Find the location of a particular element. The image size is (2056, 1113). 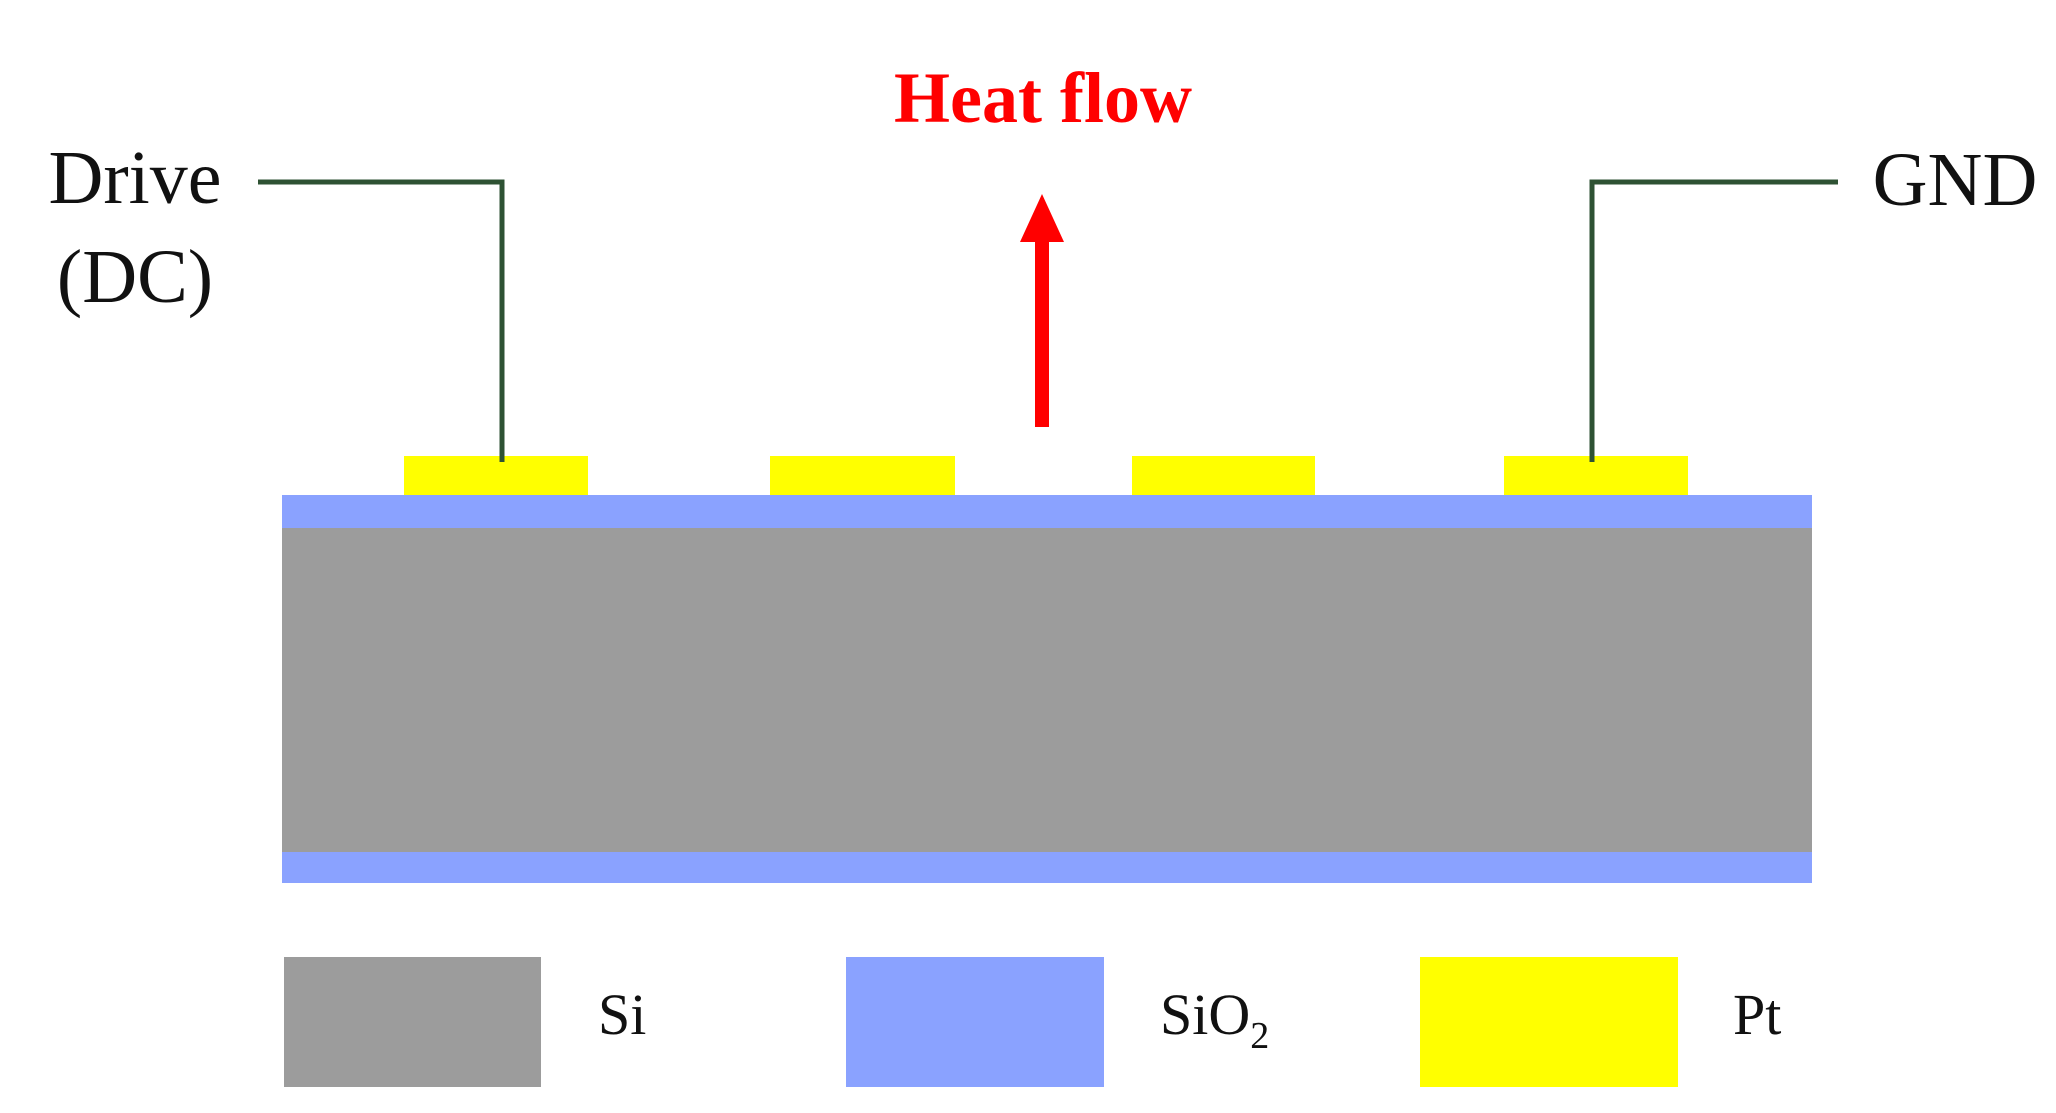

sio2-bottom-layer is located at coordinates (1047, 867).